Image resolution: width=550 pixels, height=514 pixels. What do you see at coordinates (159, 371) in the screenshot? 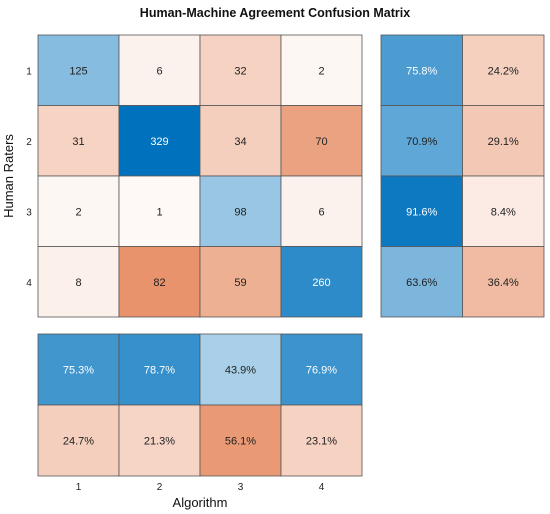
I see `column-summary-value: 78.7%` at bounding box center [159, 371].